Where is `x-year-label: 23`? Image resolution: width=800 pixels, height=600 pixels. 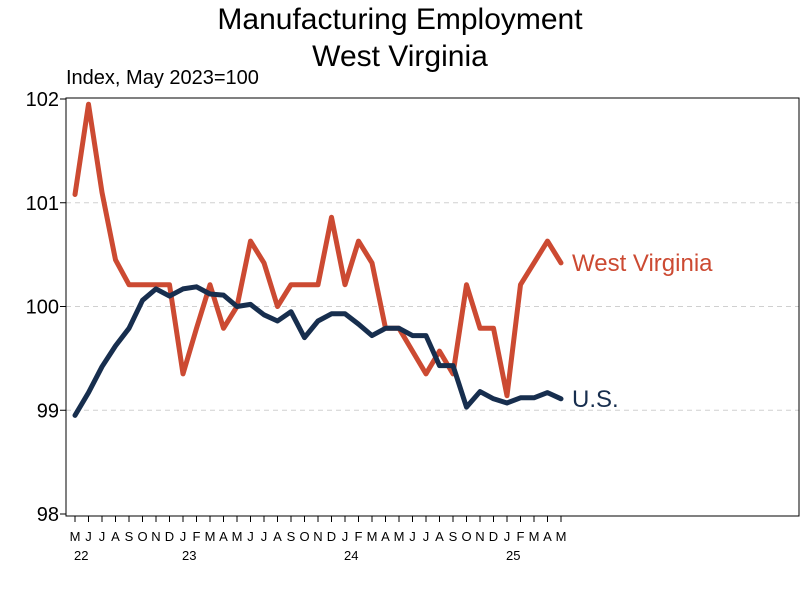 x-year-label: 23 is located at coordinates (189, 555).